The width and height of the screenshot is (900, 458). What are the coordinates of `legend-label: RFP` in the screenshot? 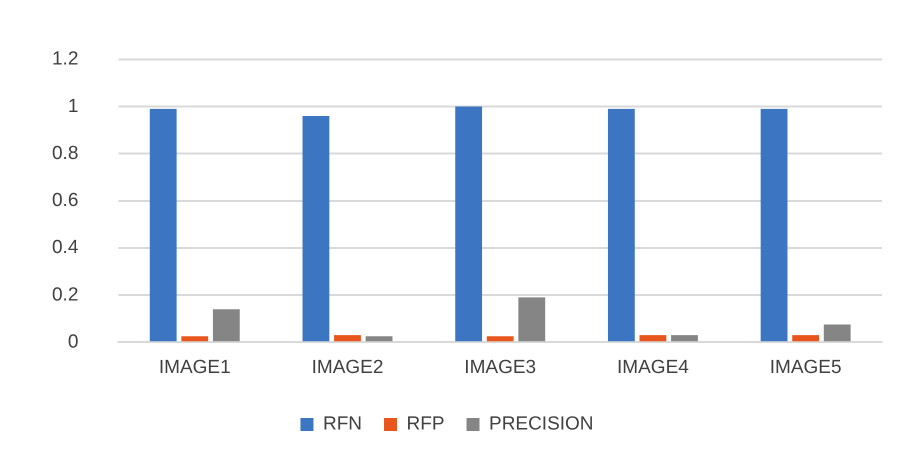 It's located at (425, 424).